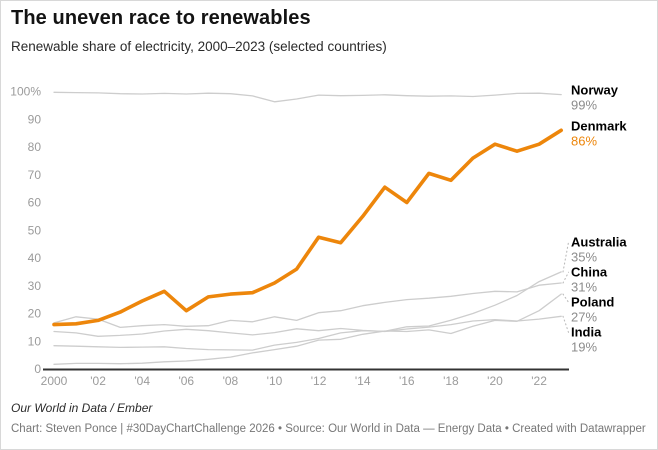 This screenshot has height=450, width=658. I want to click on series-label-value-india: 19%, so click(584, 346).